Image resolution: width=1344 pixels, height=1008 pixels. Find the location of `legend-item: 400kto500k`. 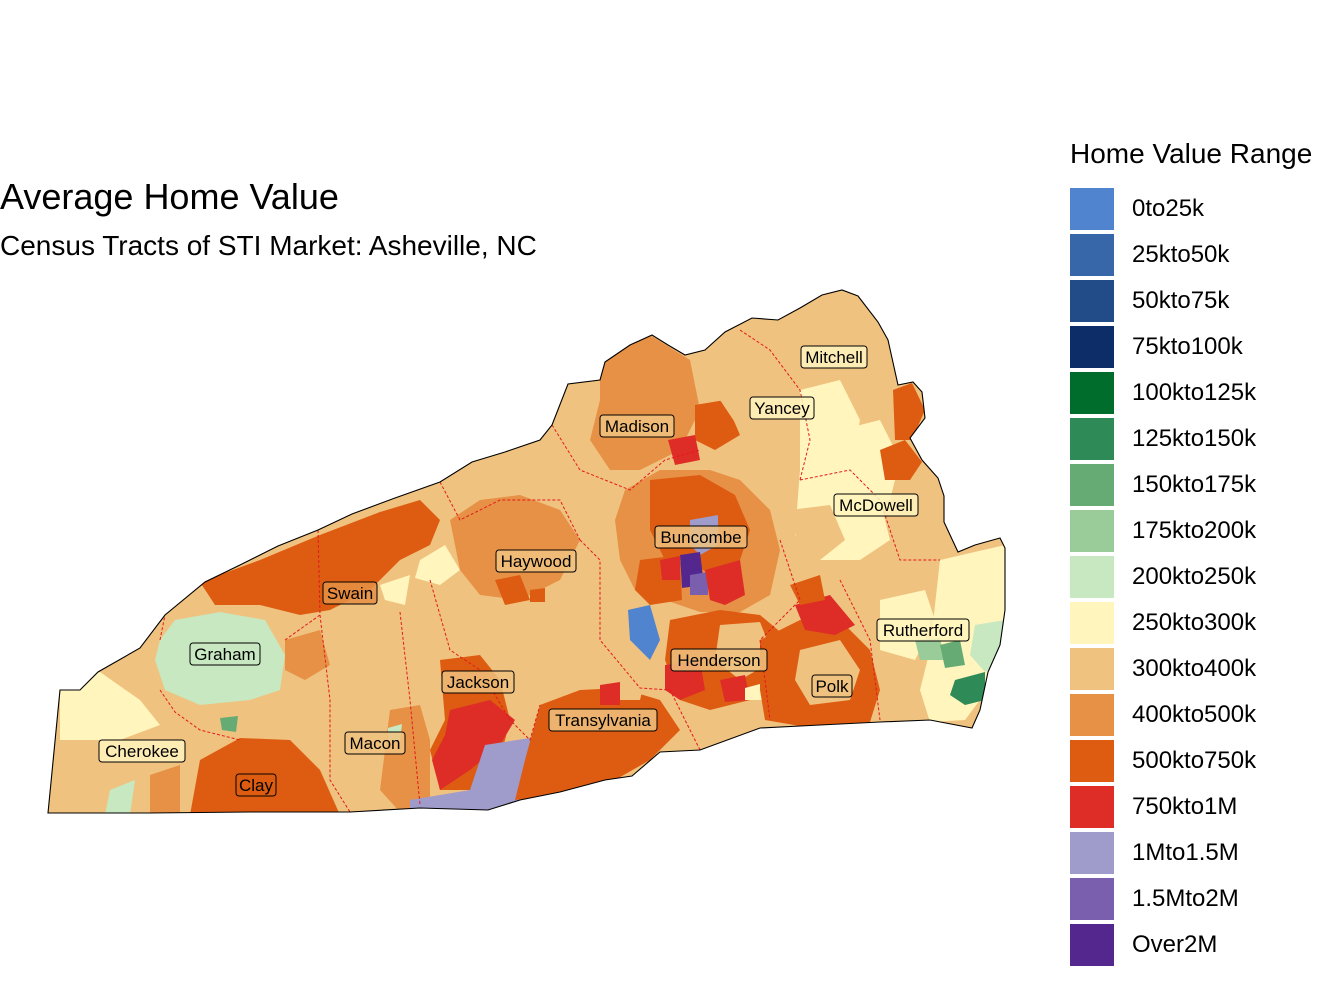

legend-item: 400kto500k is located at coordinates (1207, 715).